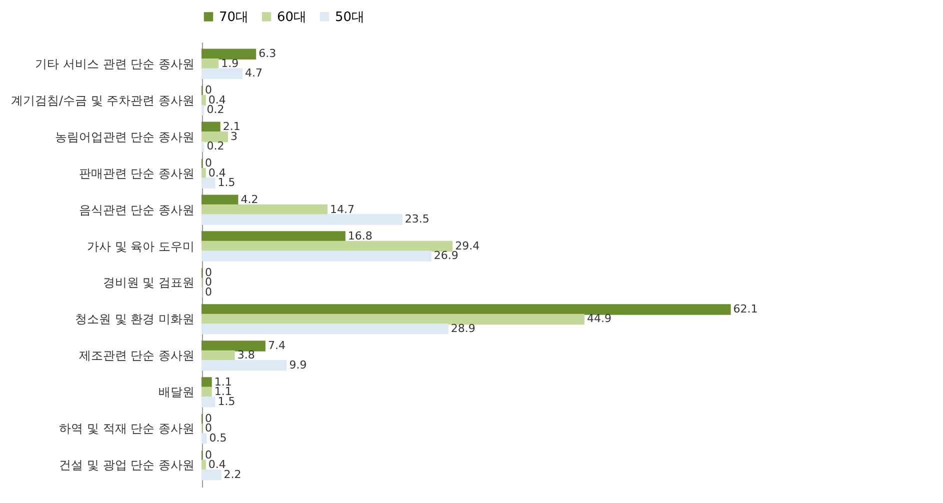  I want to click on data-label: 14.7, so click(342, 209).